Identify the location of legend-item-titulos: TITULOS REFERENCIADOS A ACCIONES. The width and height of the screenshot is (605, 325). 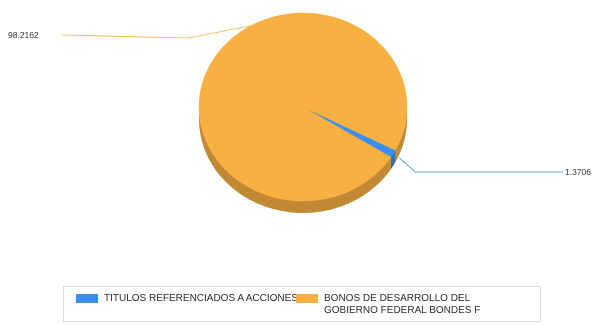
(187, 299).